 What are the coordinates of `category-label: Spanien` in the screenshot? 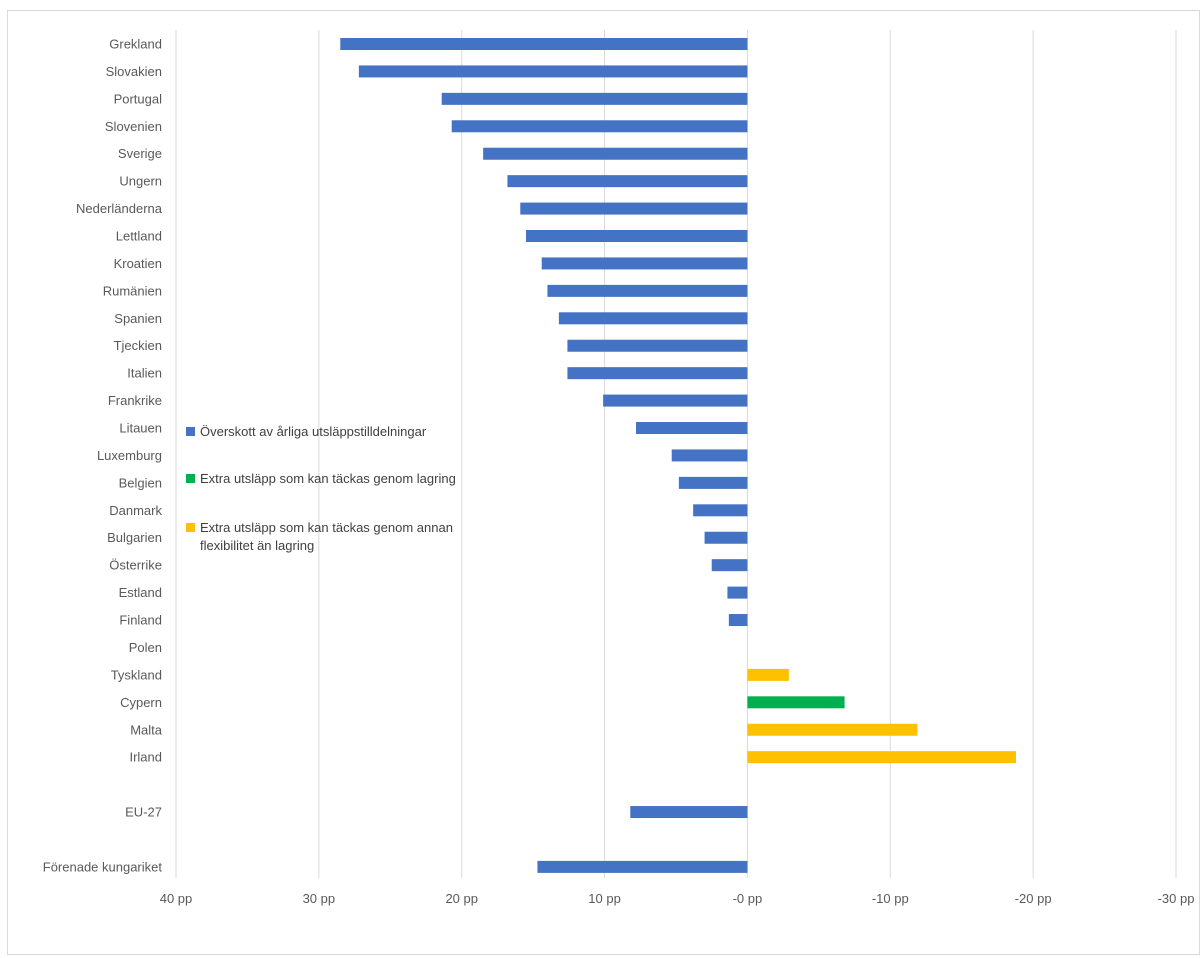 It's located at (138, 318).